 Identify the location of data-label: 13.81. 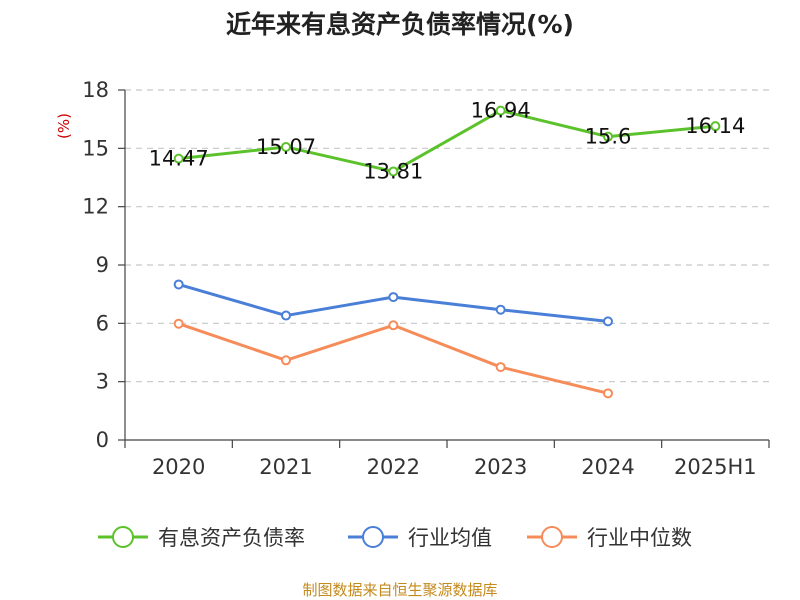
(393, 171).